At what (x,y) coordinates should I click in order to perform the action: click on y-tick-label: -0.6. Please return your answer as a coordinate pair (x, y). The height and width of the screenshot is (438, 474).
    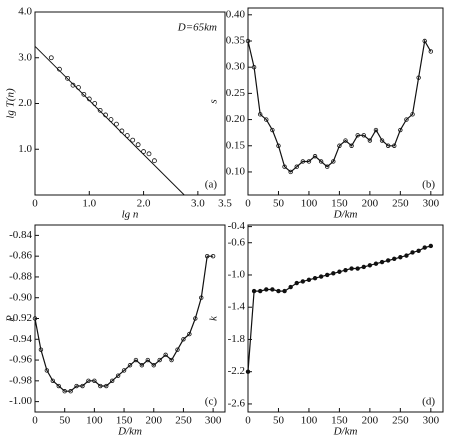
    Looking at the image, I should click on (237, 242).